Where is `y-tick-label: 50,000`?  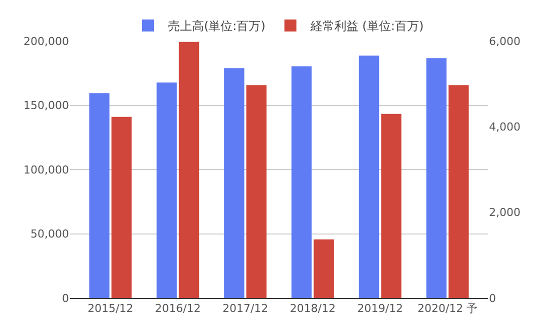 y-tick-label: 50,000 is located at coordinates (49, 234).